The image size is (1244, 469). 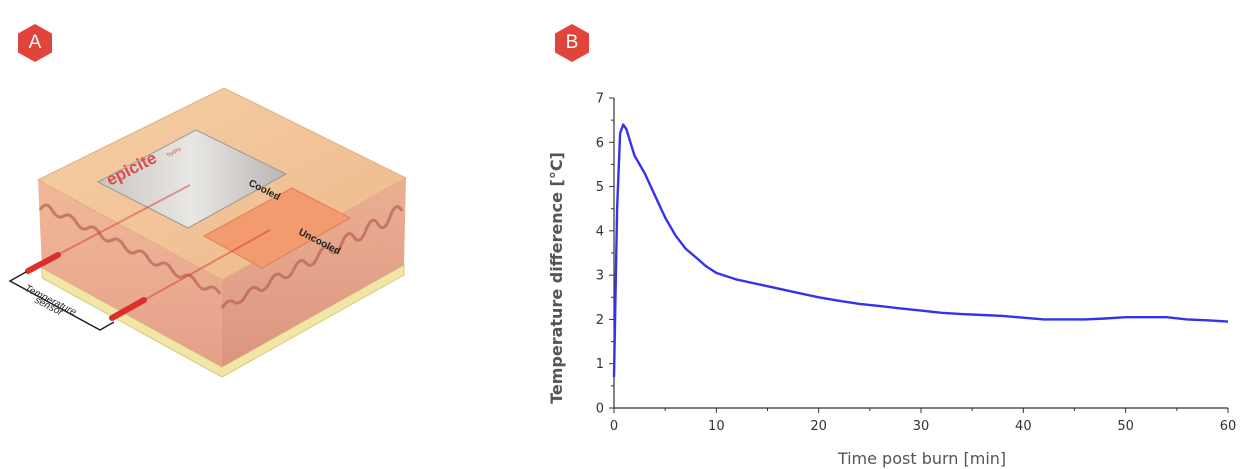 I want to click on panel-b-label: B, so click(x=572, y=42).